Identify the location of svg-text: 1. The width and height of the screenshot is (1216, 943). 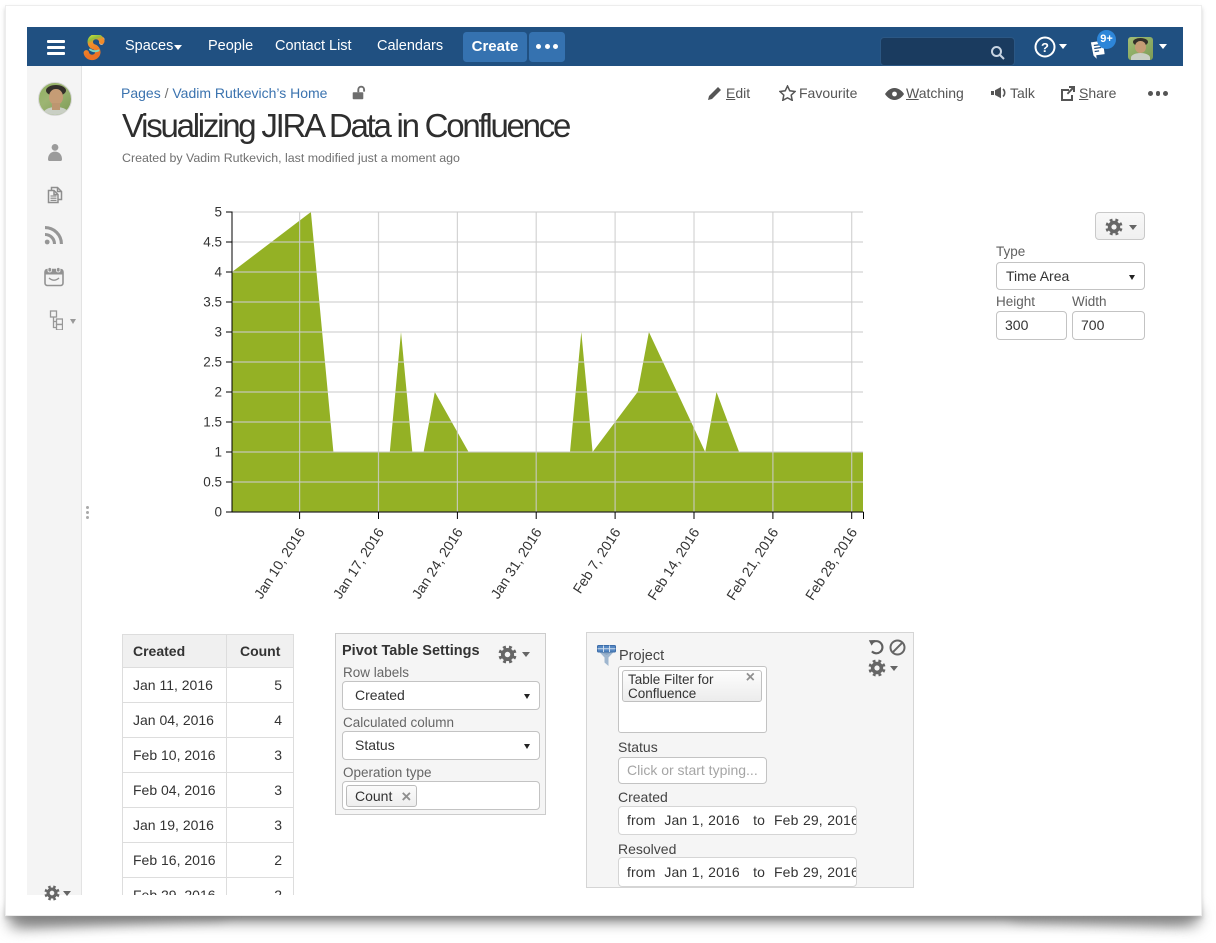
(218, 452).